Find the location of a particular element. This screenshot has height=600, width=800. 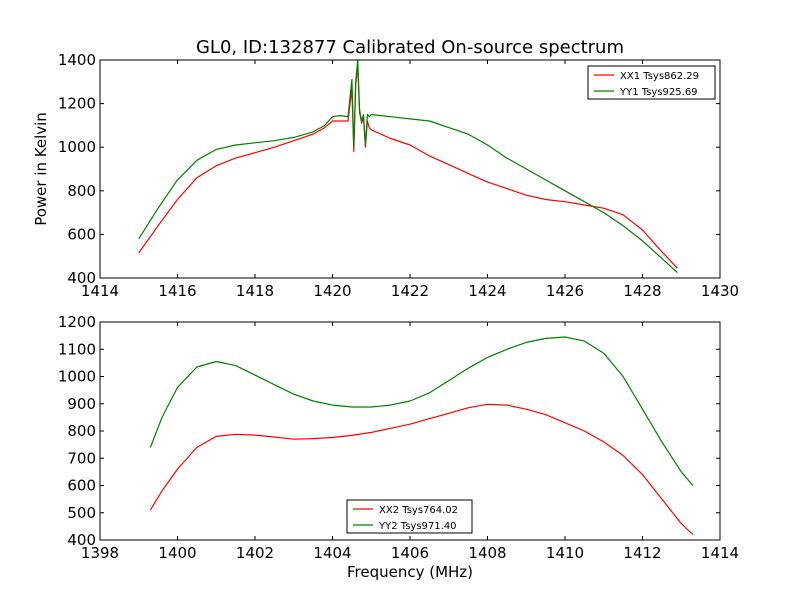

x-tick-label: 1412 is located at coordinates (642, 553).